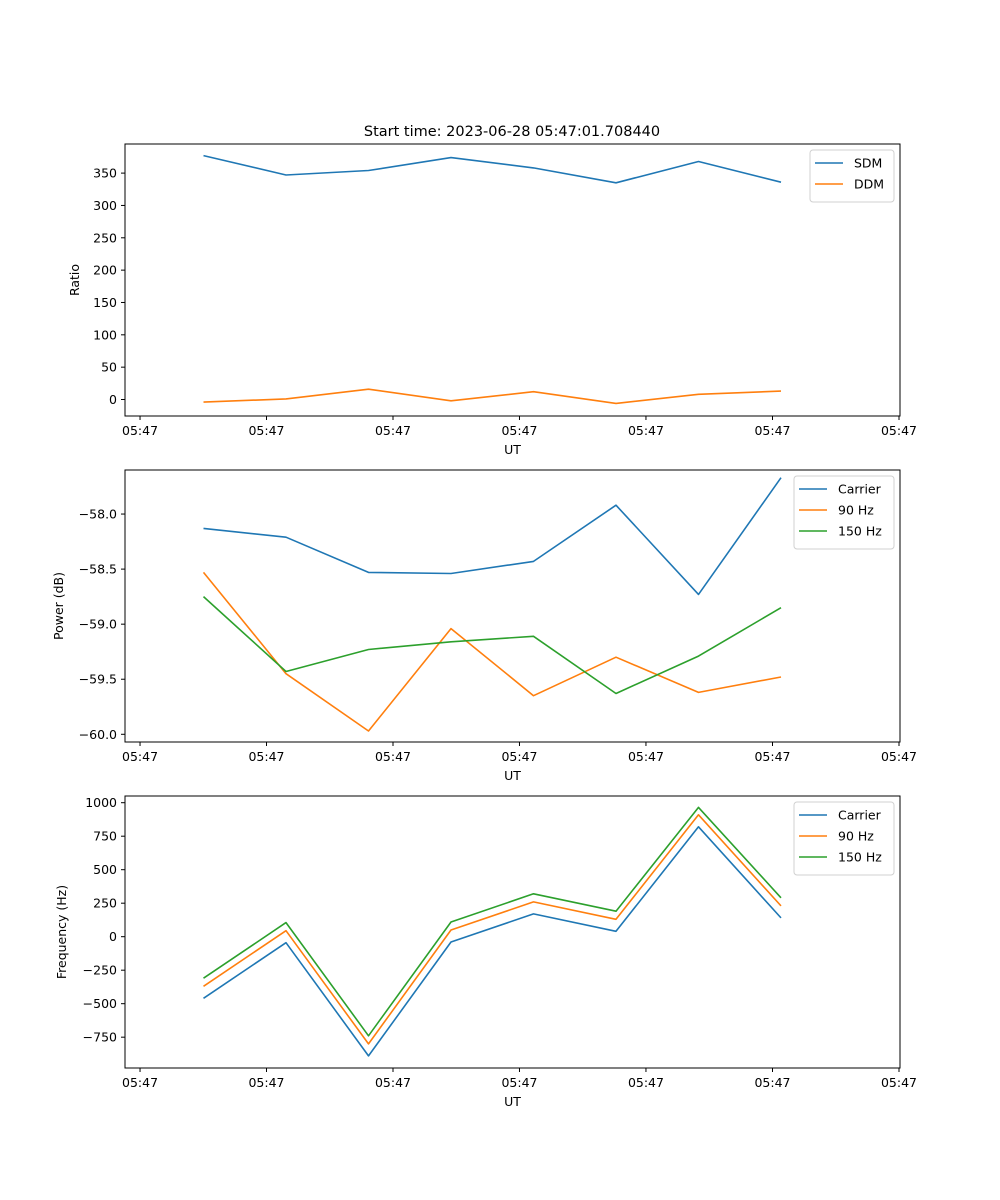  I want to click on y-tick-label: 150, so click(105, 302).